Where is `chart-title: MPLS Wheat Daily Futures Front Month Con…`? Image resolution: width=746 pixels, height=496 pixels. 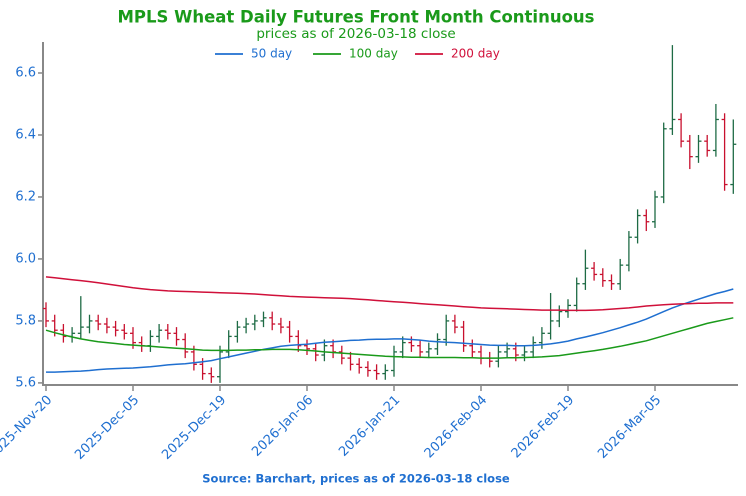
chart-title: MPLS Wheat Daily Futures Front Month Con… is located at coordinates (355, 17).